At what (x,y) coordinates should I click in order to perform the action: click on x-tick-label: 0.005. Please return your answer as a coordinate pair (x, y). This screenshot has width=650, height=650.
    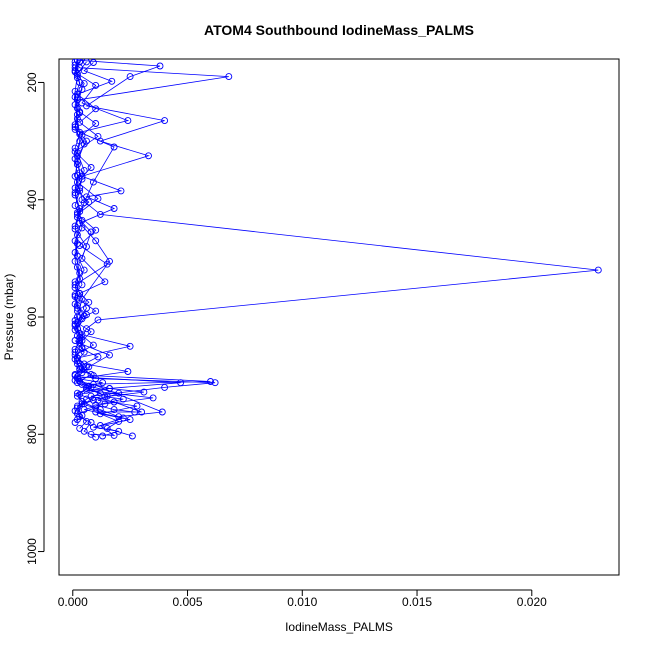
    Looking at the image, I should click on (188, 602).